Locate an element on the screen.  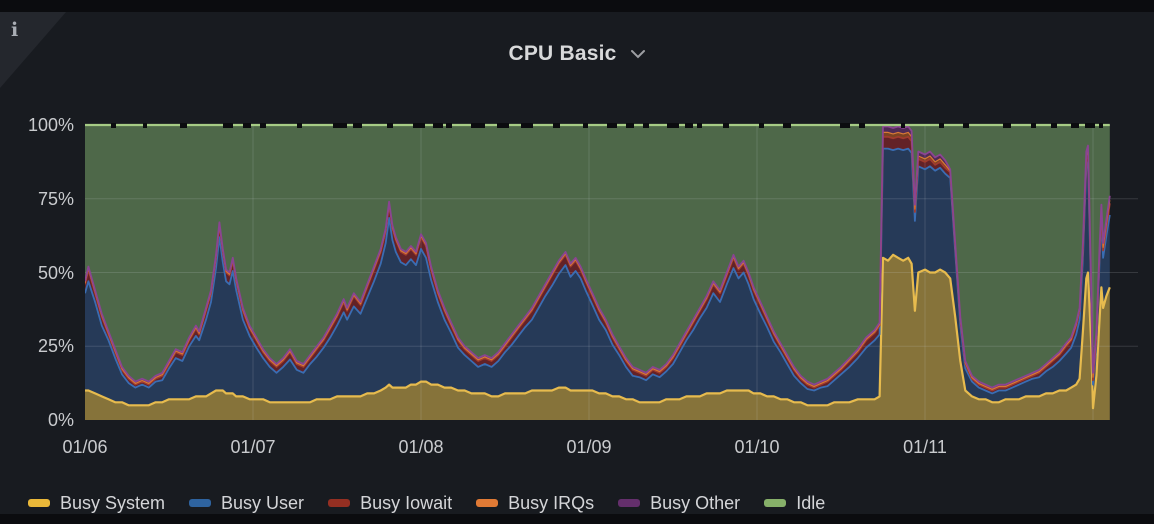
legend-item-busy-iowait: Busy Iowait is located at coordinates (390, 503).